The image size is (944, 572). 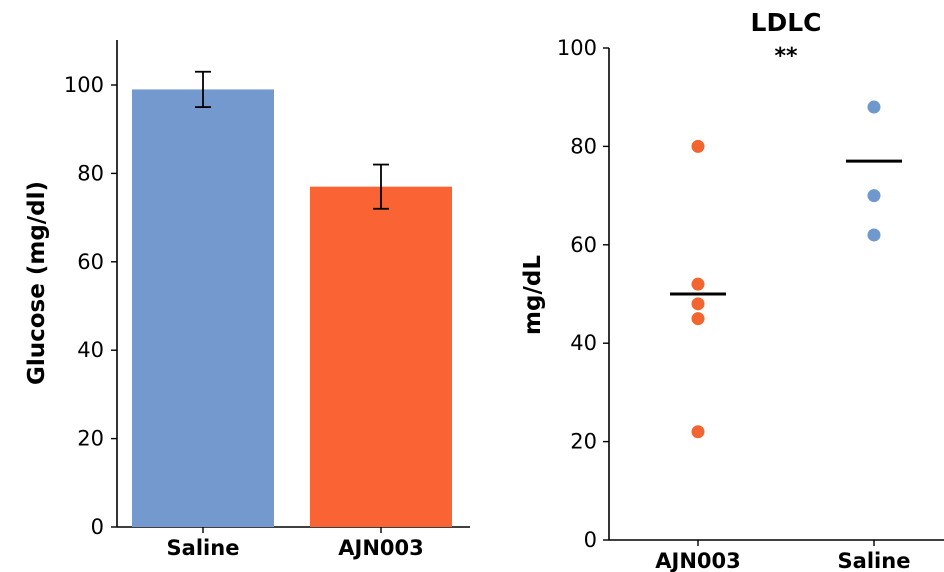 I want to click on left-y-axis-label: Glucose (mg/dl), so click(x=37, y=283).